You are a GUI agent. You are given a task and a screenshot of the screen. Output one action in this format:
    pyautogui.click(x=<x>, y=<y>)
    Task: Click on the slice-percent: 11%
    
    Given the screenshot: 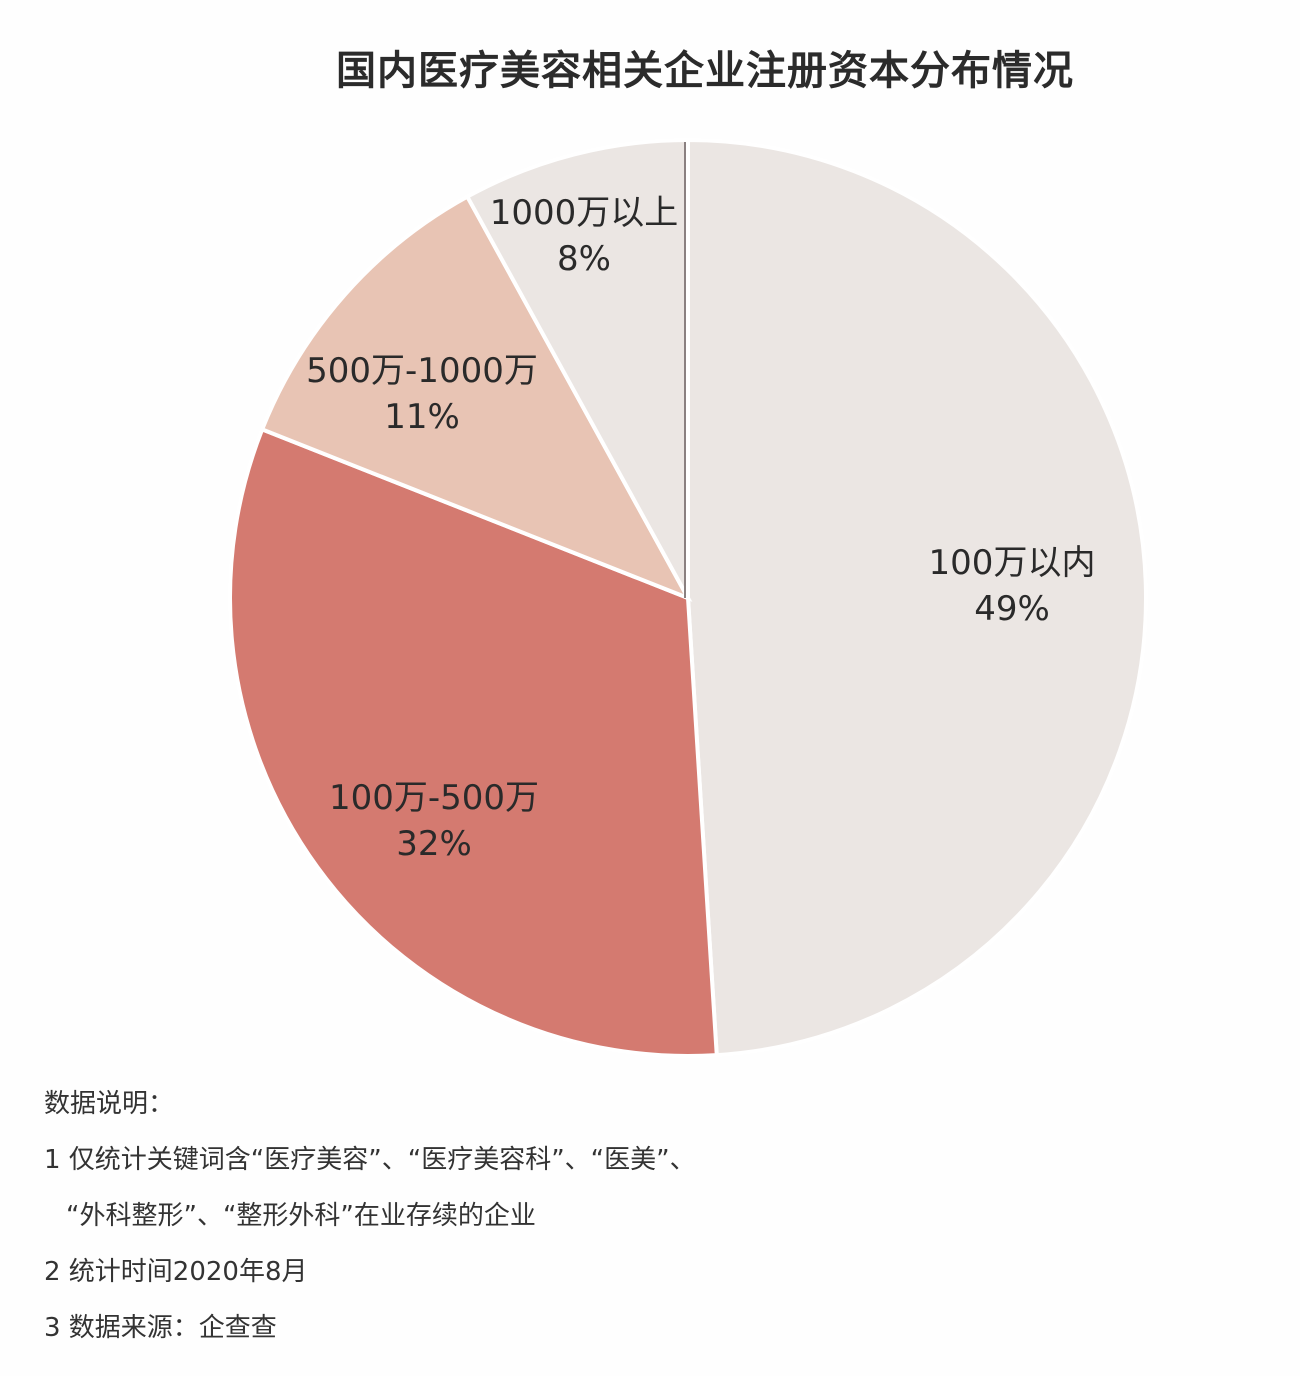 What is the action you would take?
    pyautogui.click(x=422, y=417)
    